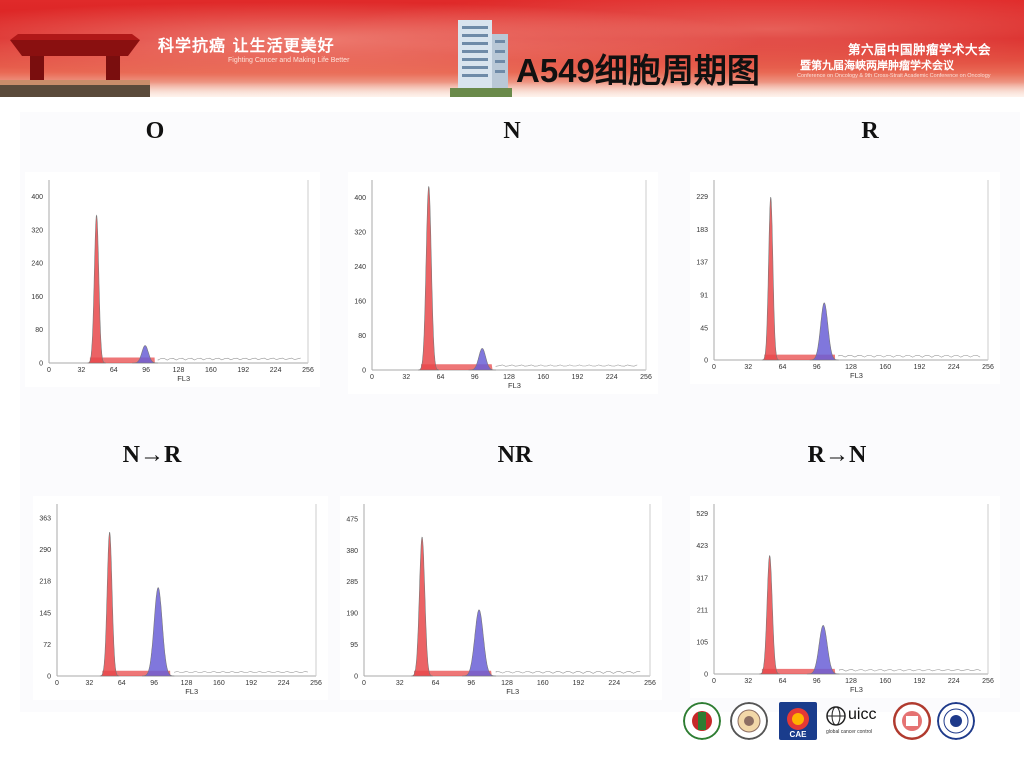 Image resolution: width=1024 pixels, height=768 pixels. What do you see at coordinates (352, 519) in the screenshot?
I see `y-tick-label: 475` at bounding box center [352, 519].